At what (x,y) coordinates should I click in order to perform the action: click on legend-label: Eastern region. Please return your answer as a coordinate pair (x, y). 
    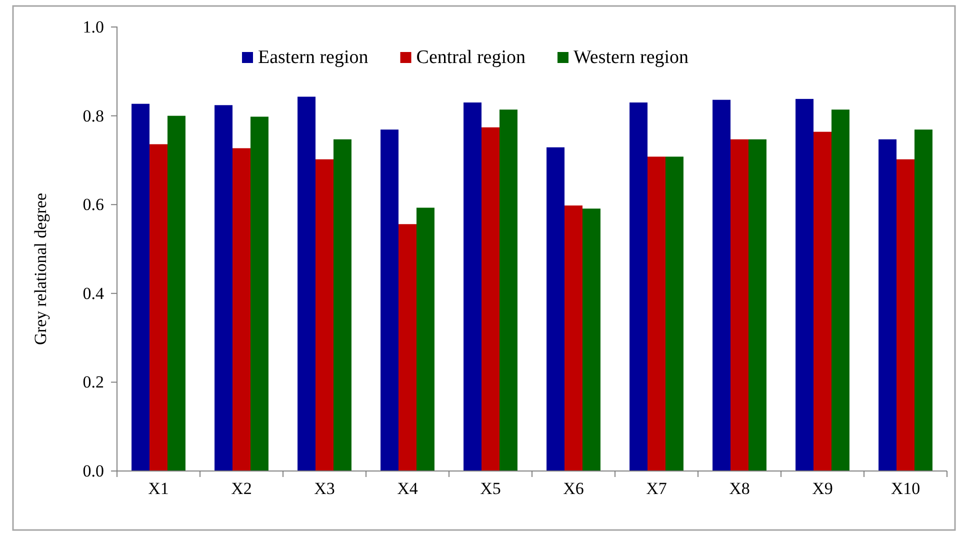
    Looking at the image, I should click on (313, 57).